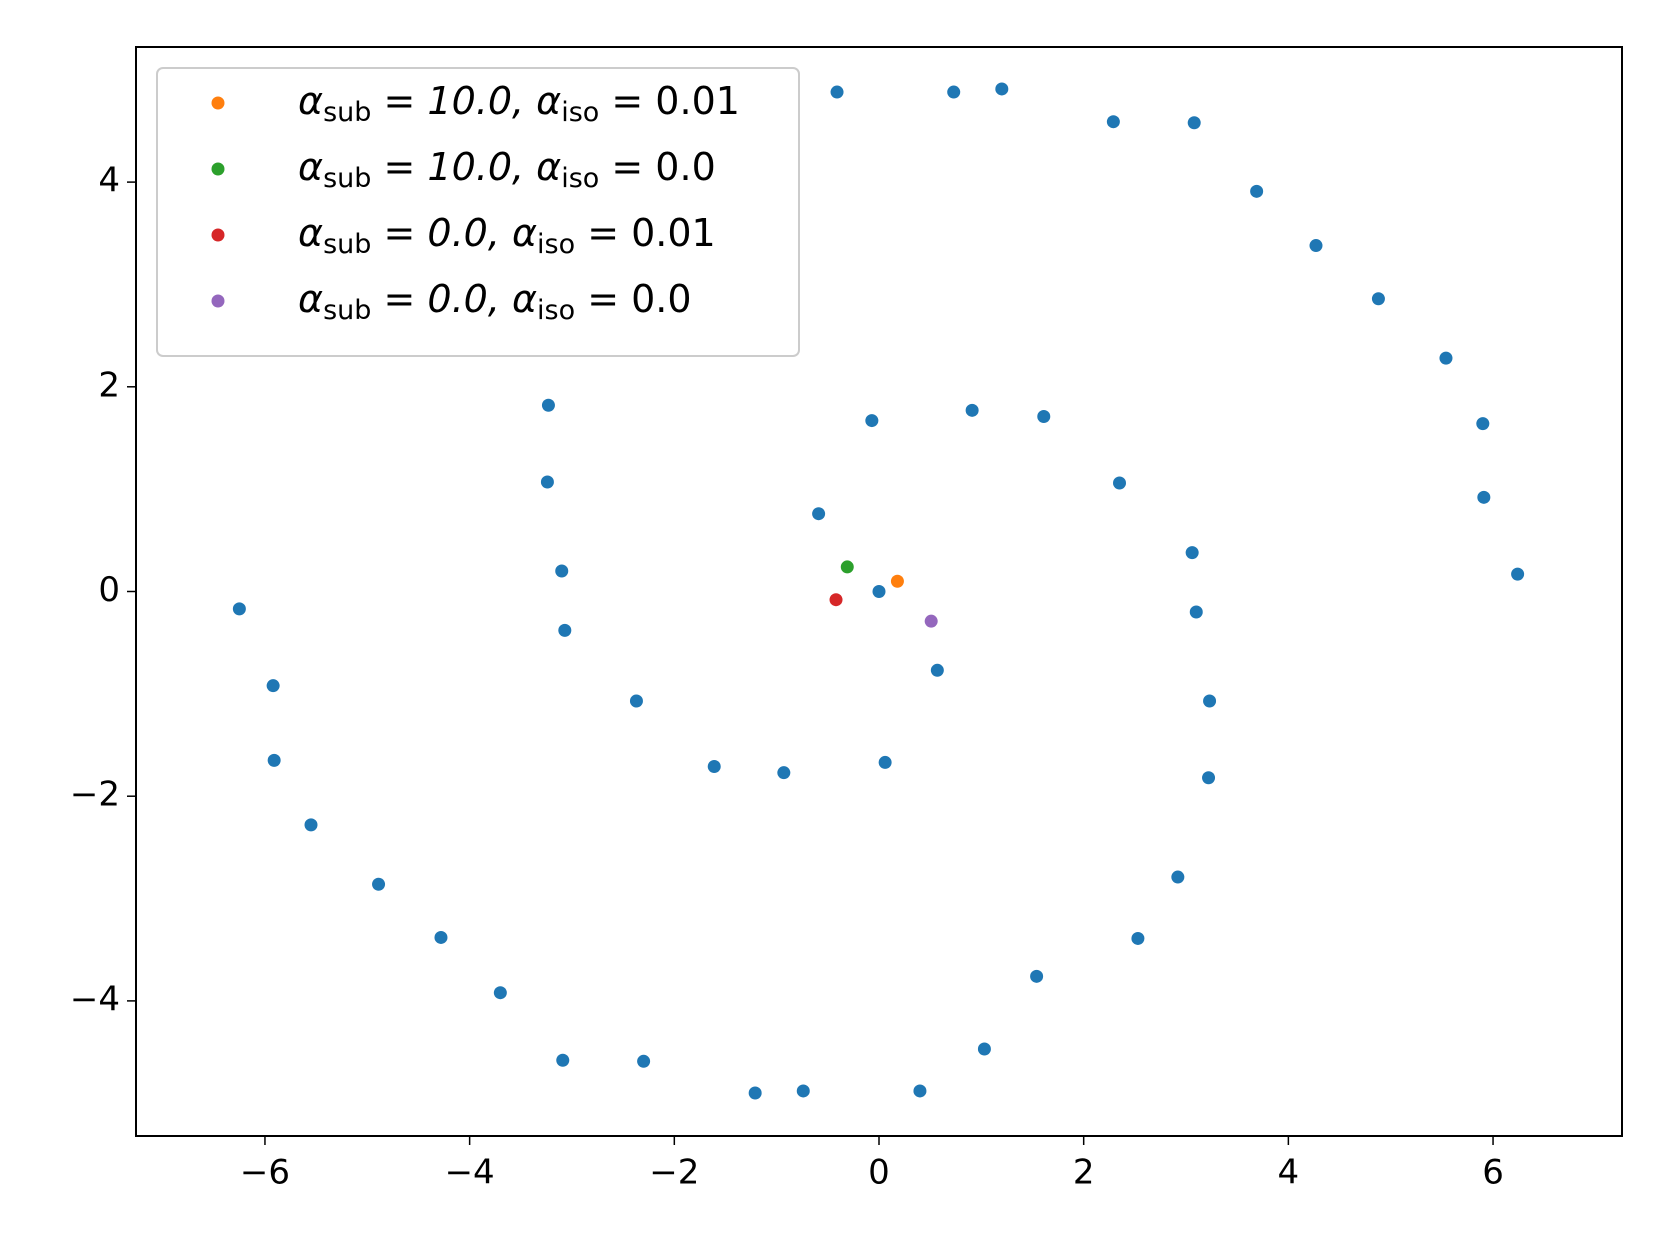 The width and height of the screenshot is (1660, 1245). Describe the element at coordinates (109, 181) in the screenshot. I see `y-tick-label: 4` at that location.